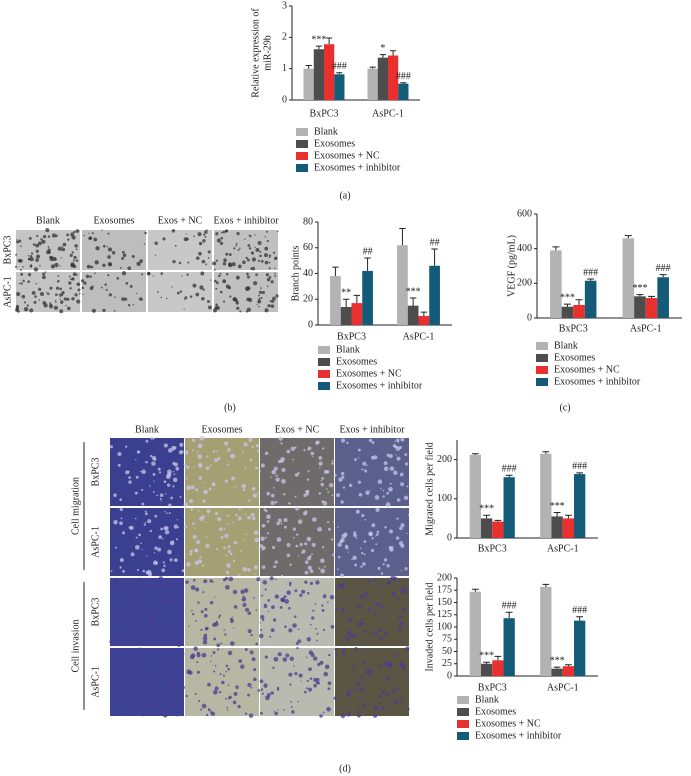 The image size is (691, 776). What do you see at coordinates (348, 349) in the screenshot?
I see `legend-label: Blank` at bounding box center [348, 349].